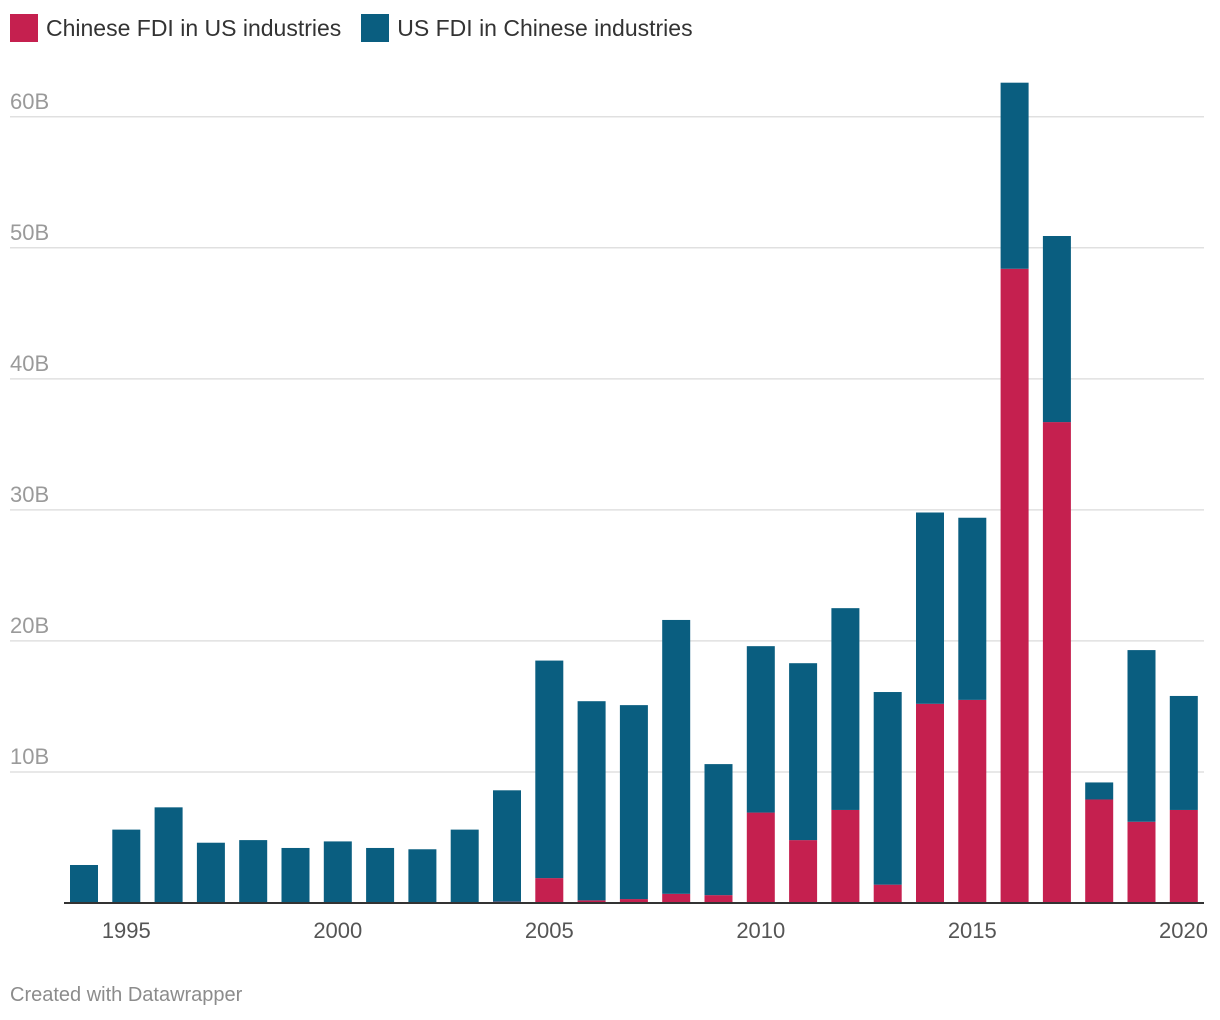  Describe the element at coordinates (24, 28) in the screenshot. I see `legend-swatch-chinese-fdi` at that location.